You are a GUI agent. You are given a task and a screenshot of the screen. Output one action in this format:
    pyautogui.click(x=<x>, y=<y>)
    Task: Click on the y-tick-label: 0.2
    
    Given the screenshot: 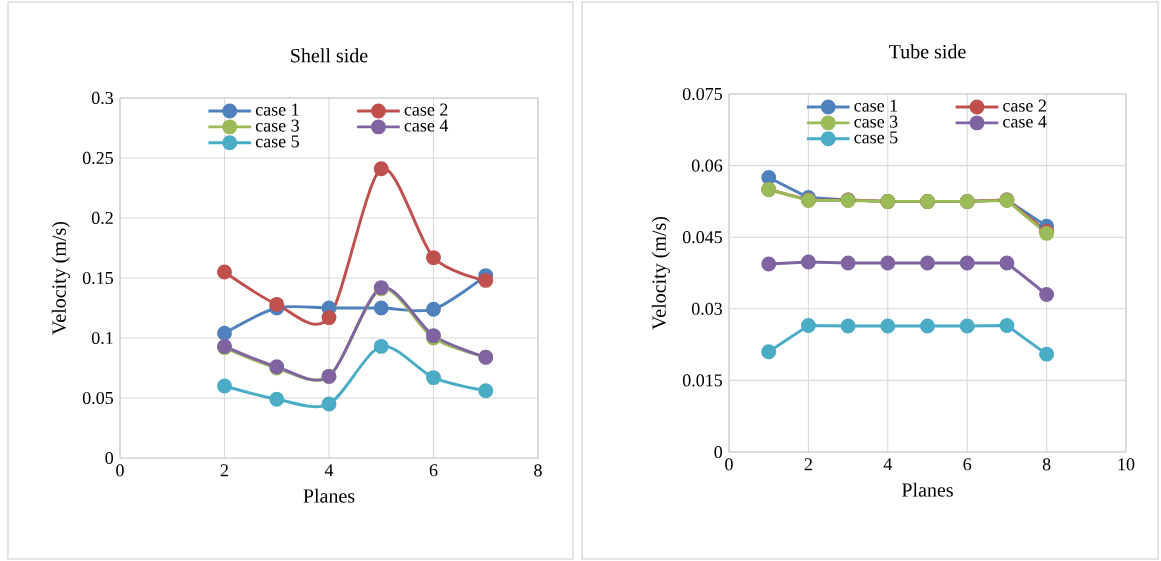 What is the action you would take?
    pyautogui.click(x=102, y=218)
    